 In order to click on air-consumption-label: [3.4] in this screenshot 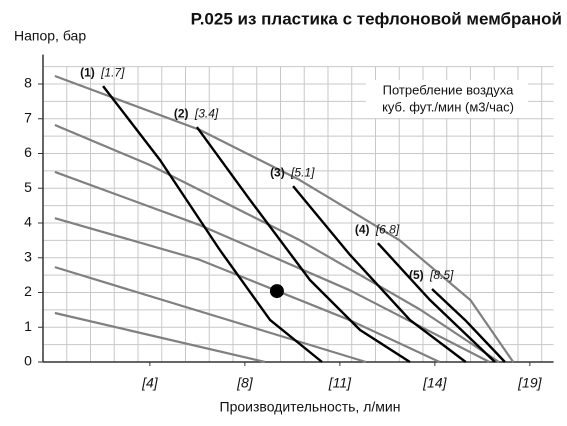, I will do `click(206, 113)`.